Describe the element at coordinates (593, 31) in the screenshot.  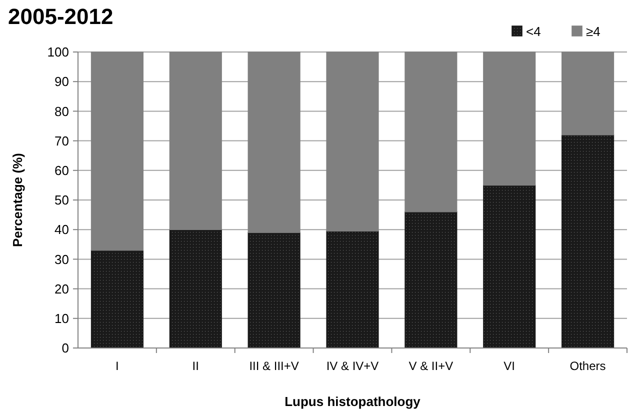
I see `legend-label: ≥4` at that location.